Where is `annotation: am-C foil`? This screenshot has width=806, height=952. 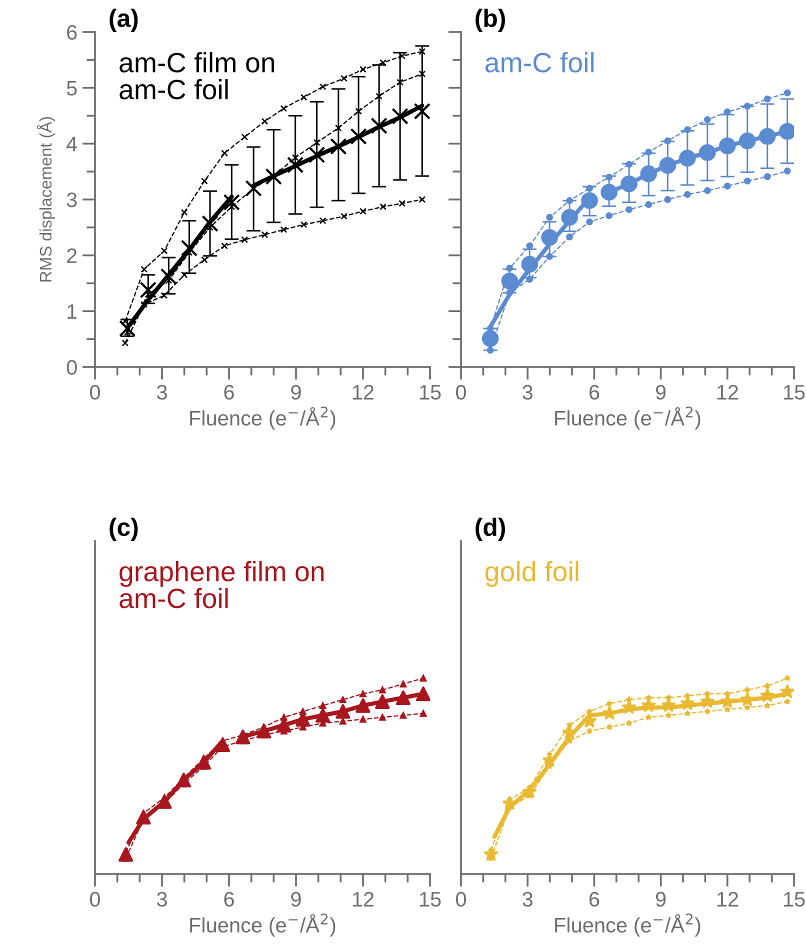 annotation: am-C foil is located at coordinates (539, 62).